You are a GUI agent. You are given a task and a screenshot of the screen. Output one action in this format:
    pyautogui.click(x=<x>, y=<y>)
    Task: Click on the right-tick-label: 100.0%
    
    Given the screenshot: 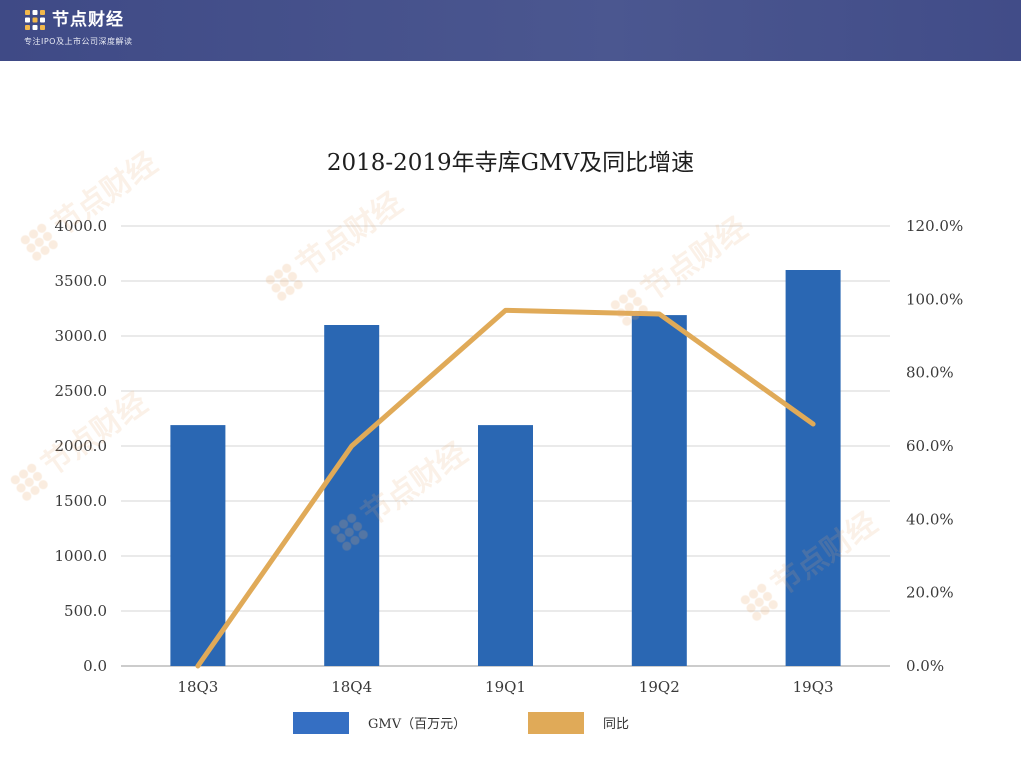 What is the action you would take?
    pyautogui.click(x=934, y=299)
    